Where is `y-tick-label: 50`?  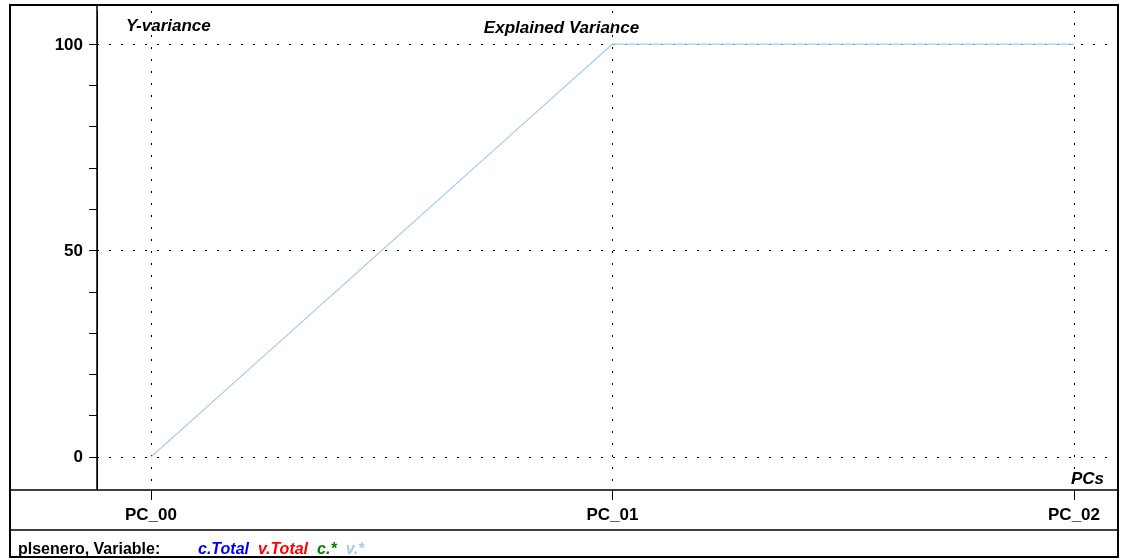
y-tick-label: 50 is located at coordinates (73, 250).